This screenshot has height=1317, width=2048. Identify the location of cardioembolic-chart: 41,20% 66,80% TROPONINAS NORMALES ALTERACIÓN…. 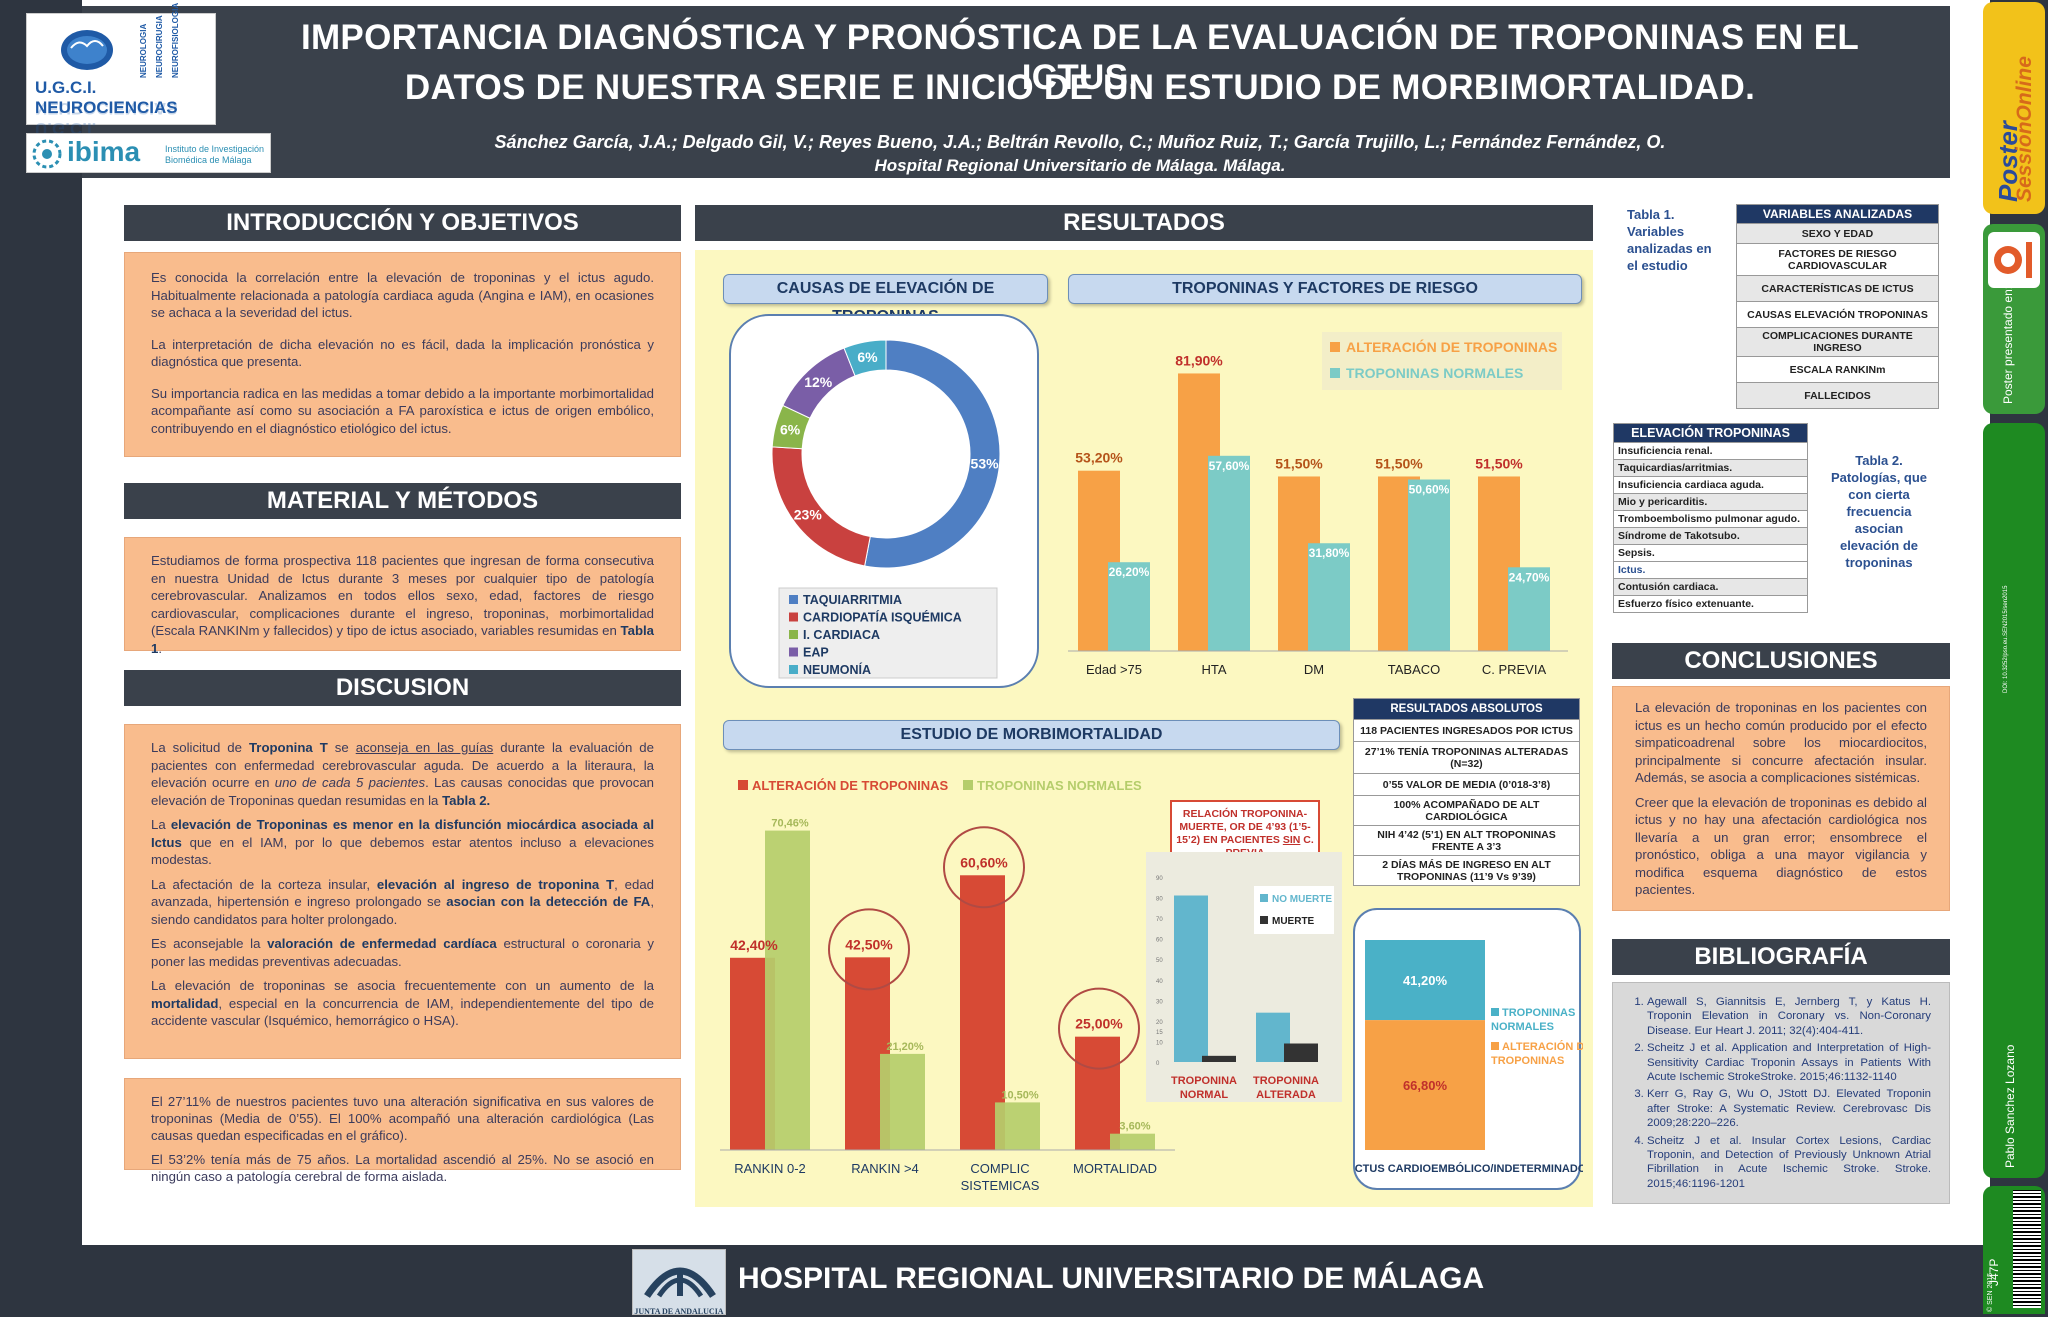
(1472, 1057).